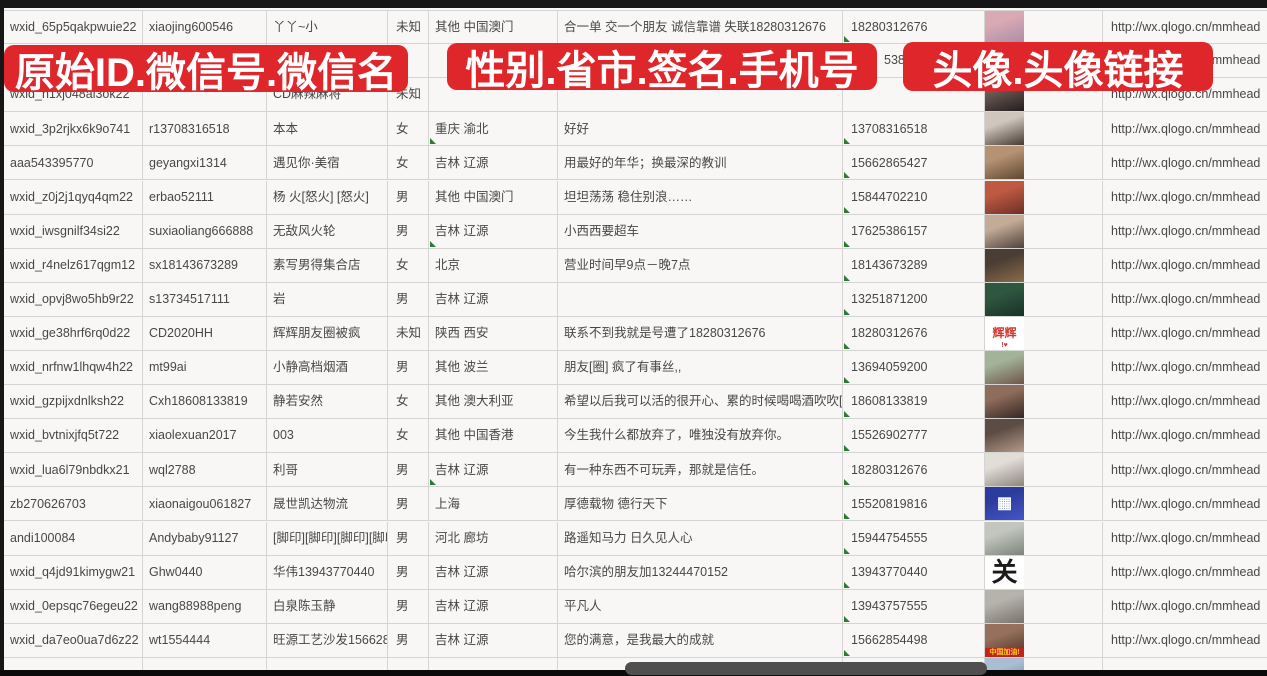 This screenshot has height=676, width=1267. What do you see at coordinates (493, 402) in the screenshot?
I see `cell-region: 其他 澳大利亚` at bounding box center [493, 402].